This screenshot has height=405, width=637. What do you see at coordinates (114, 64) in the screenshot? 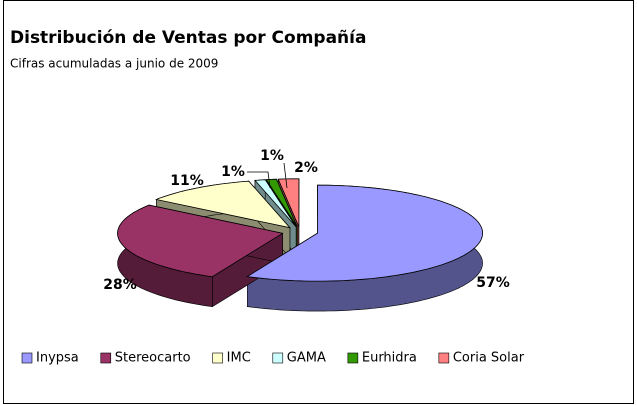
I see `chart-subtitle: Cifras acumuladas a junio de 2009` at bounding box center [114, 64].